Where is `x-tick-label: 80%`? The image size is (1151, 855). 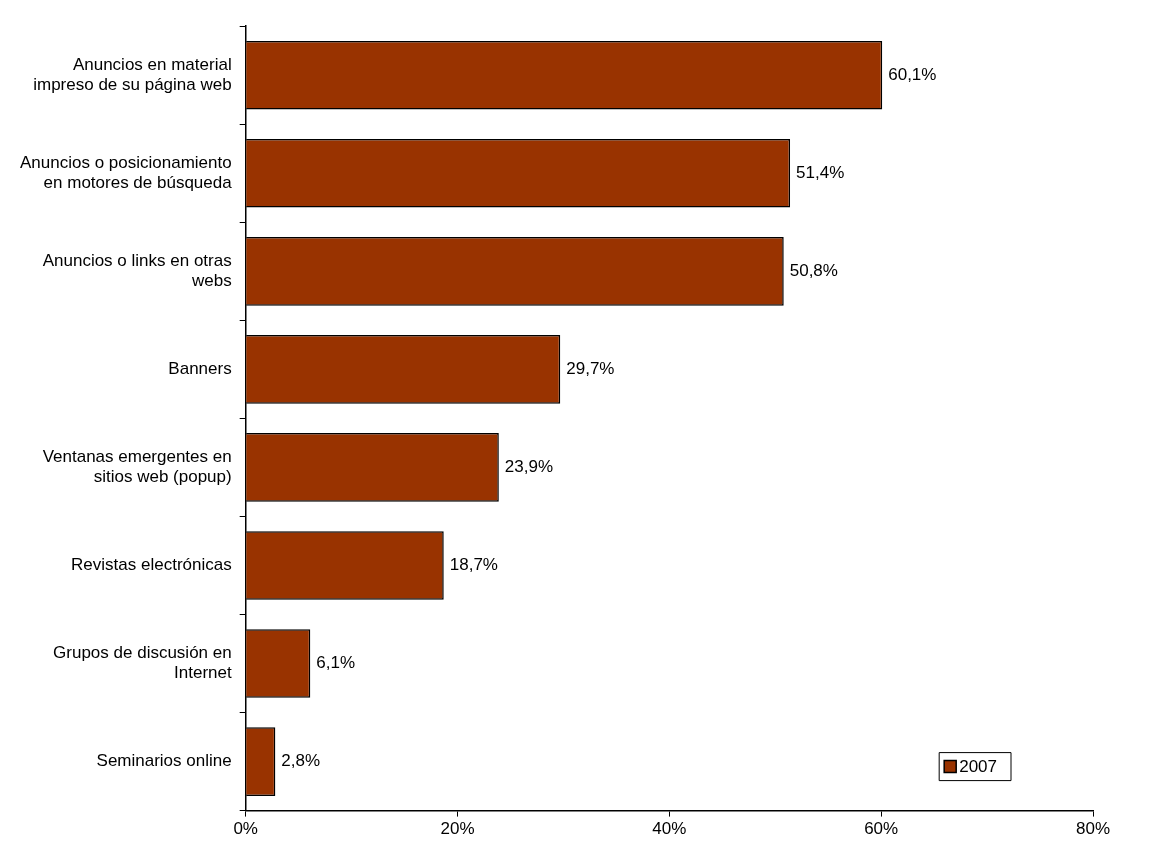 x-tick-label: 80% is located at coordinates (1093, 829).